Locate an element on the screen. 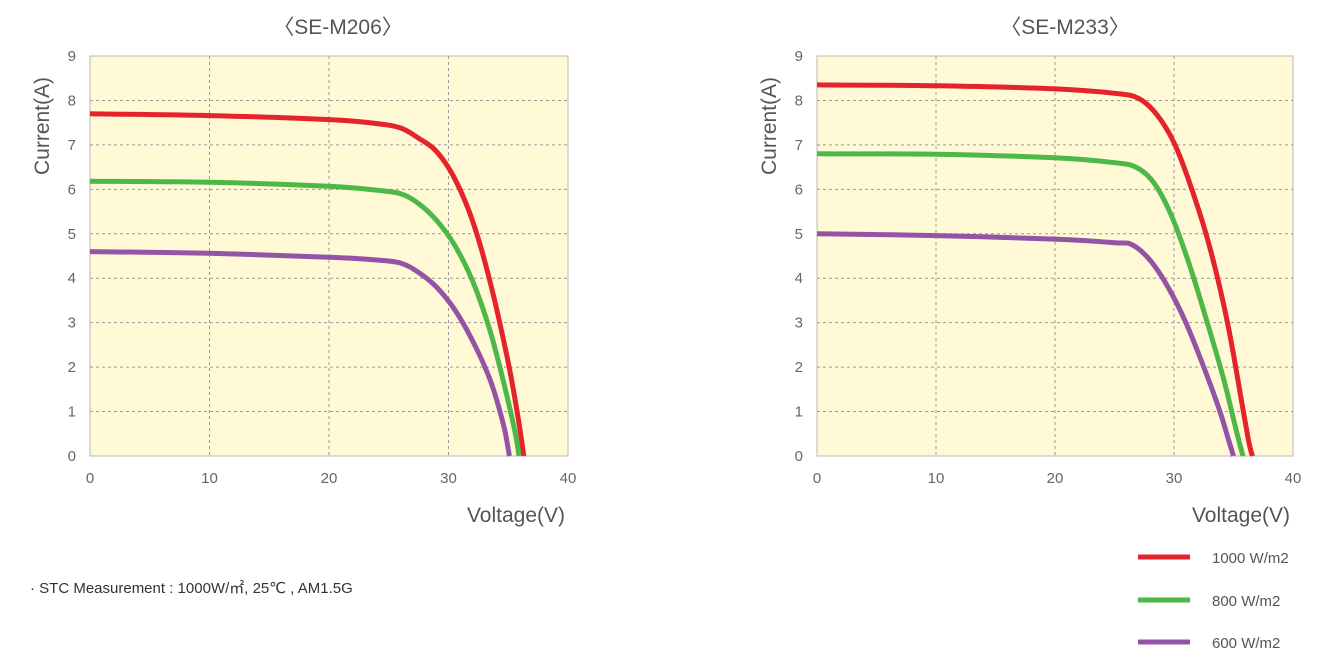  chart-title: 〈SE-M233〉 is located at coordinates (1065, 27).